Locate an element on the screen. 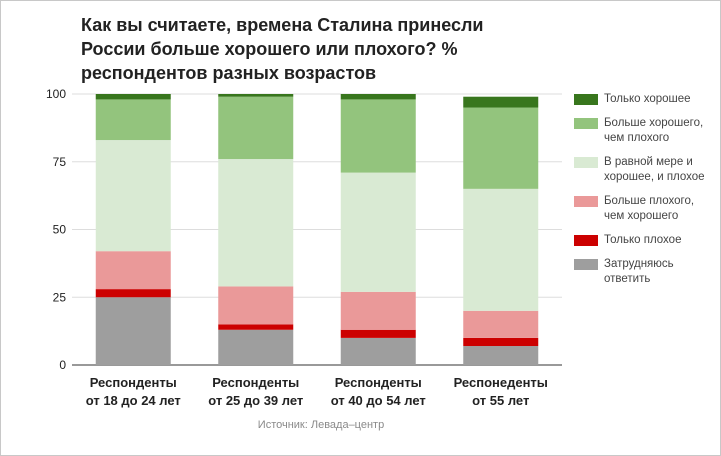 The image size is (721, 456). legend-label: Затрудняюсь ответить is located at coordinates (639, 271).